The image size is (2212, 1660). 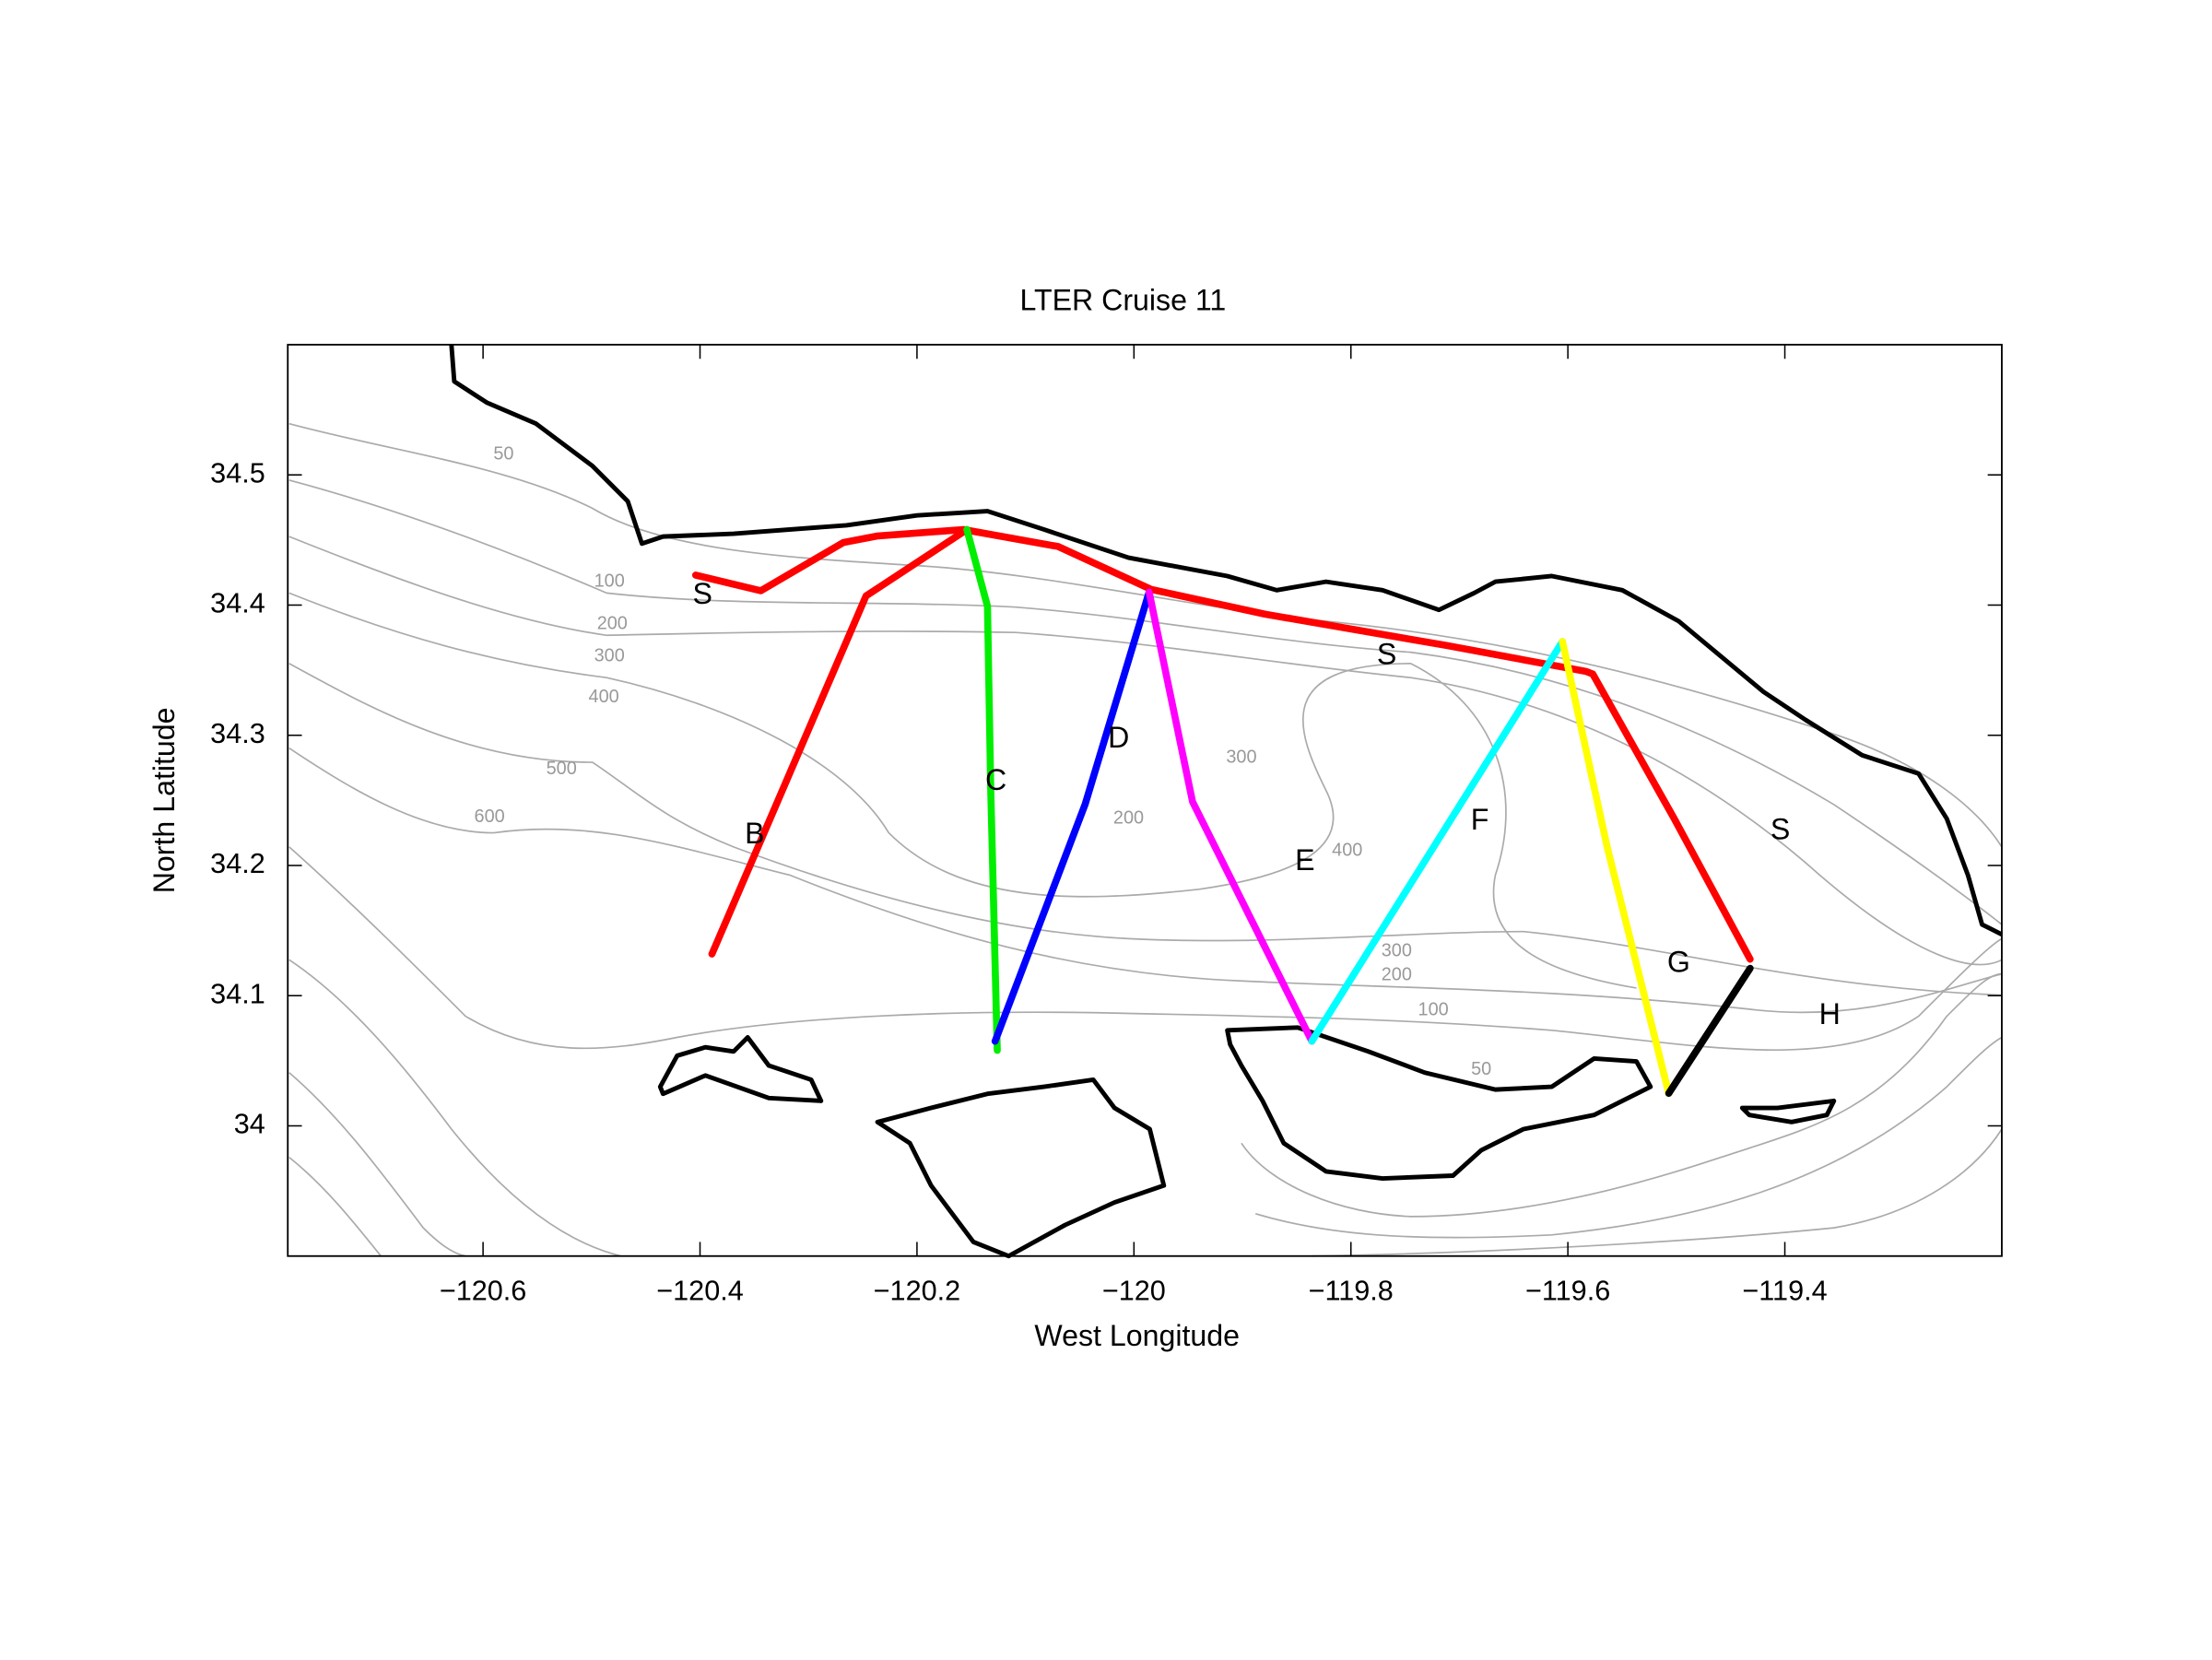 What do you see at coordinates (1480, 819) in the screenshot?
I see `track-label: F` at bounding box center [1480, 819].